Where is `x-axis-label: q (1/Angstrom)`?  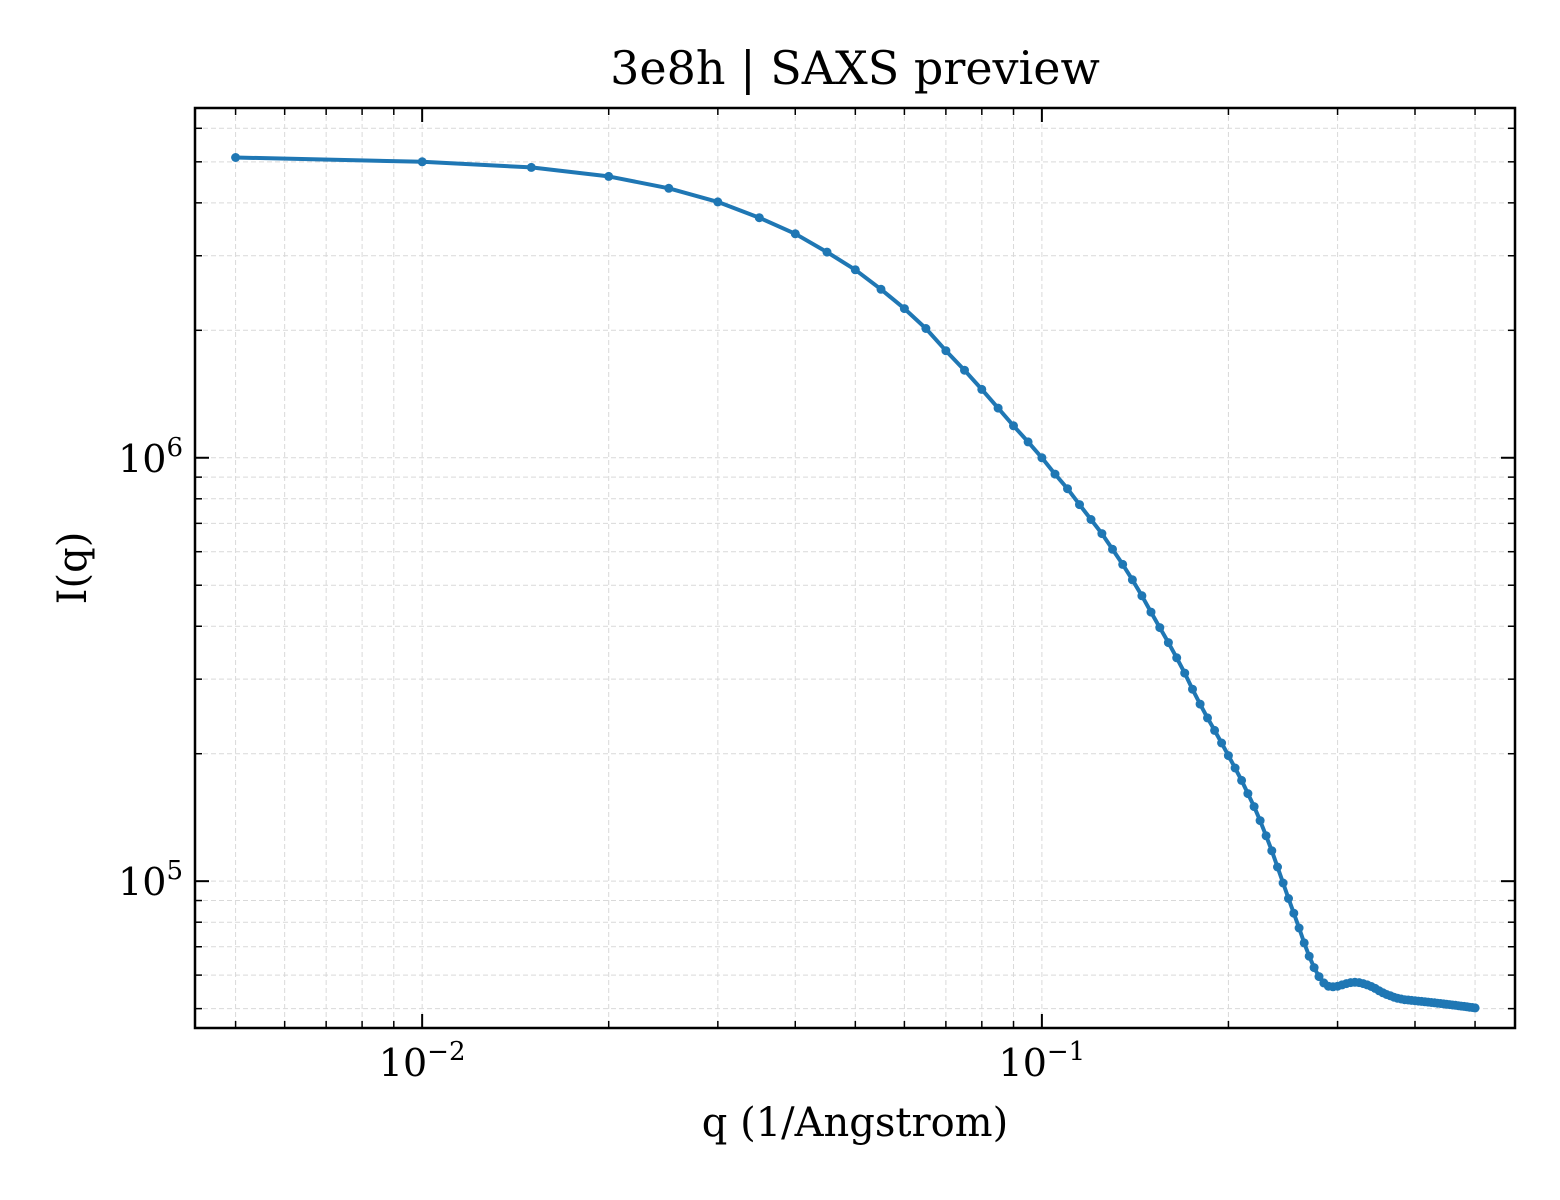
x-axis-label: q (1/Angstrom) is located at coordinates (855, 1123).